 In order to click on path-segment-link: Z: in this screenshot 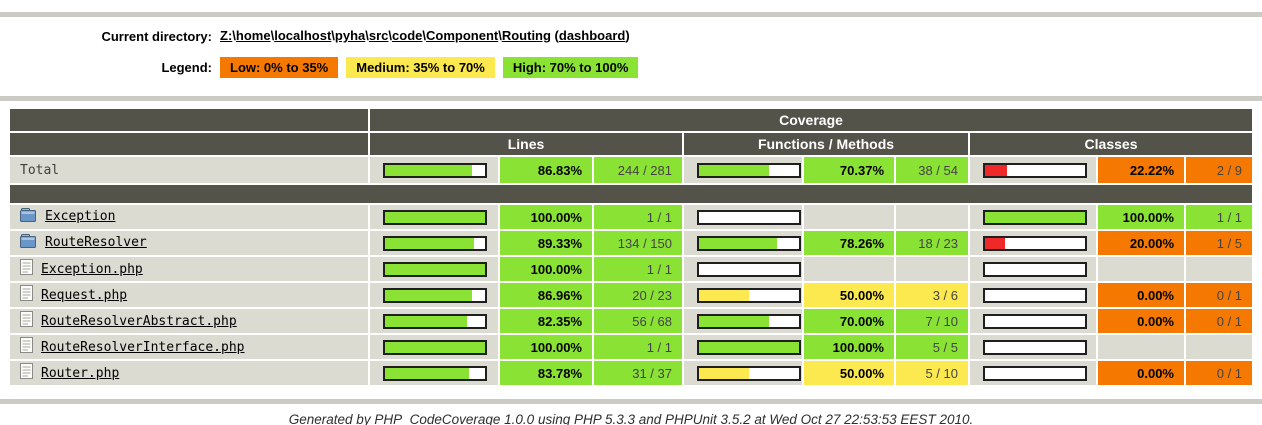, I will do `click(226, 35)`.